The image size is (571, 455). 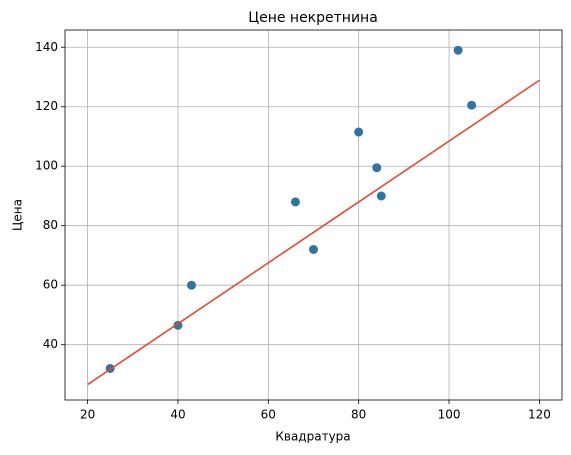 I want to click on x-tick-label: 60, so click(x=268, y=415).